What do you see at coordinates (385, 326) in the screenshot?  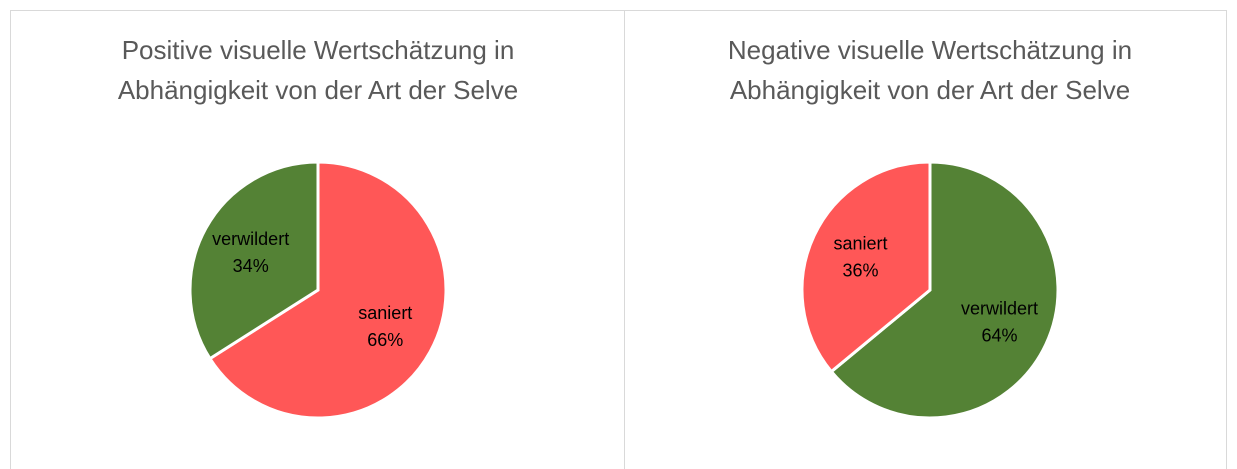 I see `data-label: saniert 66%` at bounding box center [385, 326].